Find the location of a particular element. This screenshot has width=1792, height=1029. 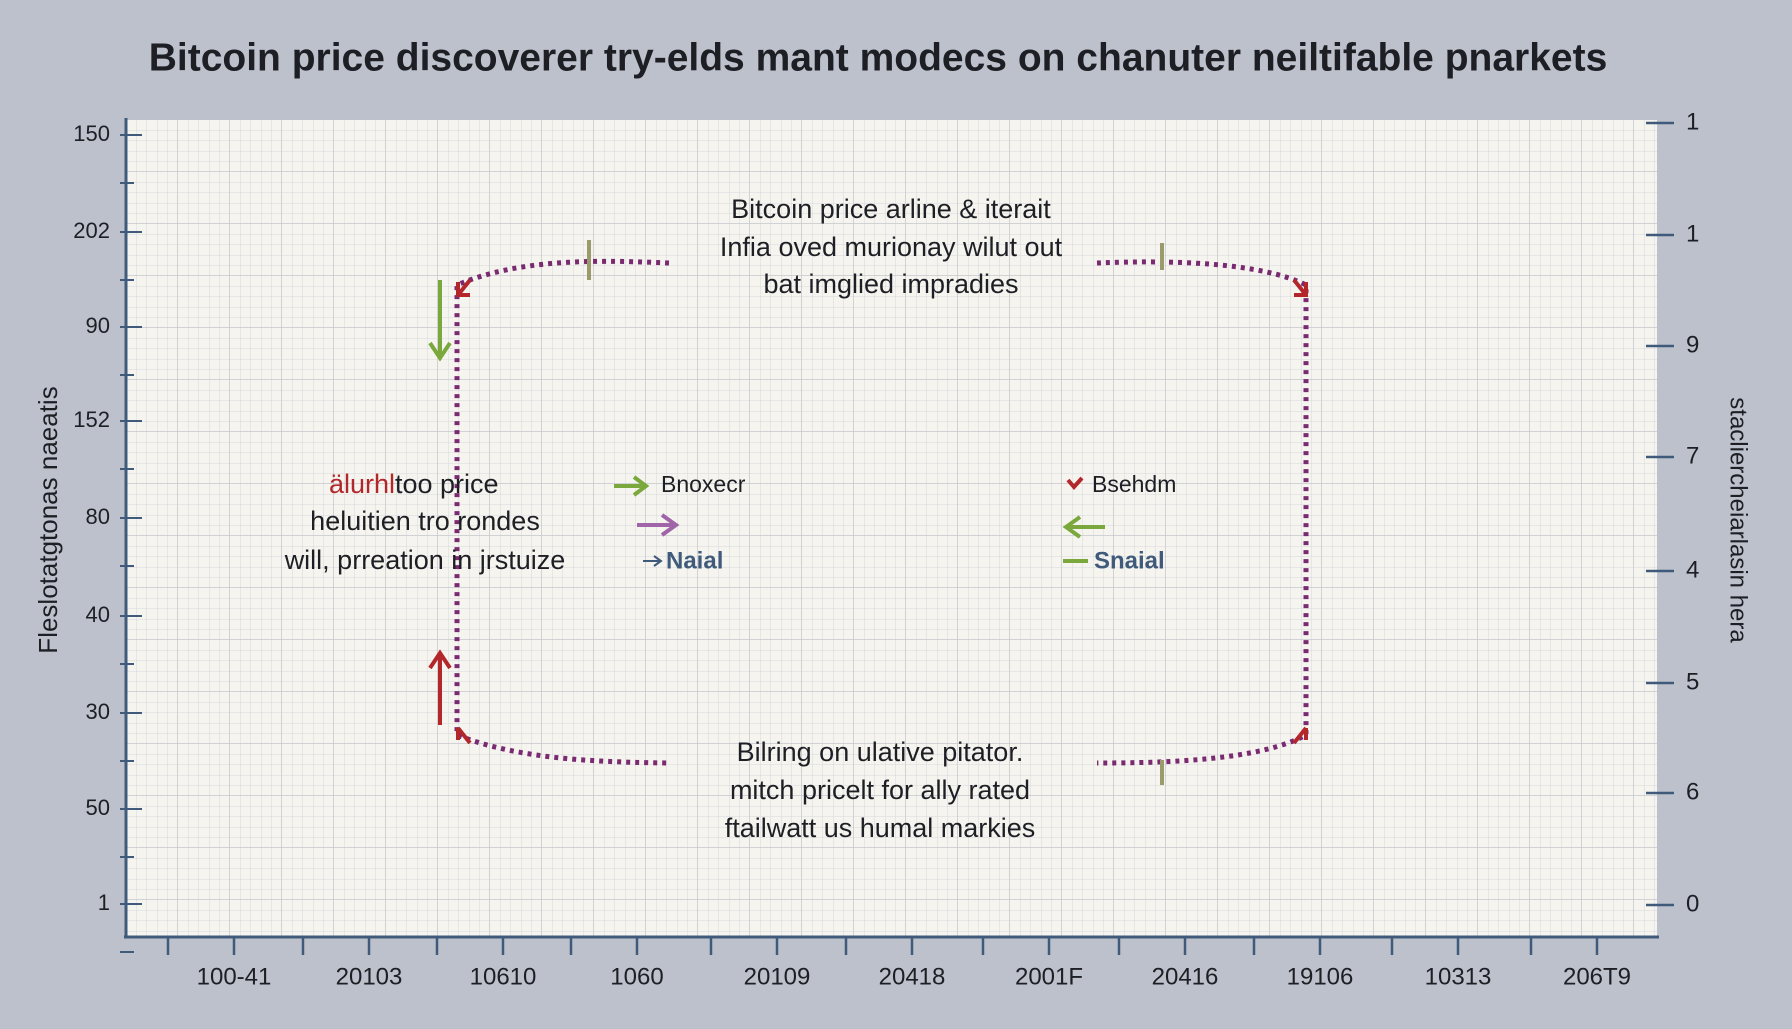

x-tick-label: 10313 is located at coordinates (1458, 976).